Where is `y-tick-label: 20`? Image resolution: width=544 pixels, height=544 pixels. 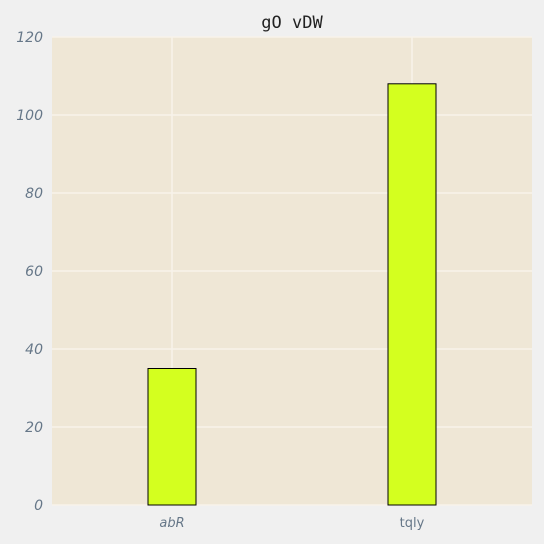
y-tick-label: 20 is located at coordinates (34, 428).